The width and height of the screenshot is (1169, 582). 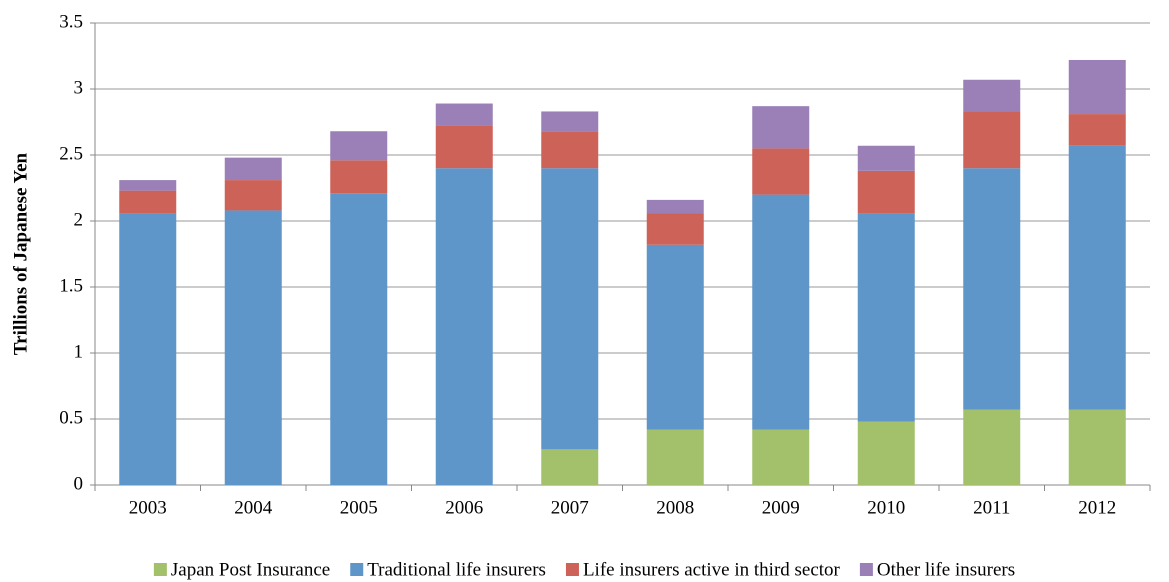 What do you see at coordinates (79, 219) in the screenshot?
I see `y-tick-label: 2` at bounding box center [79, 219].